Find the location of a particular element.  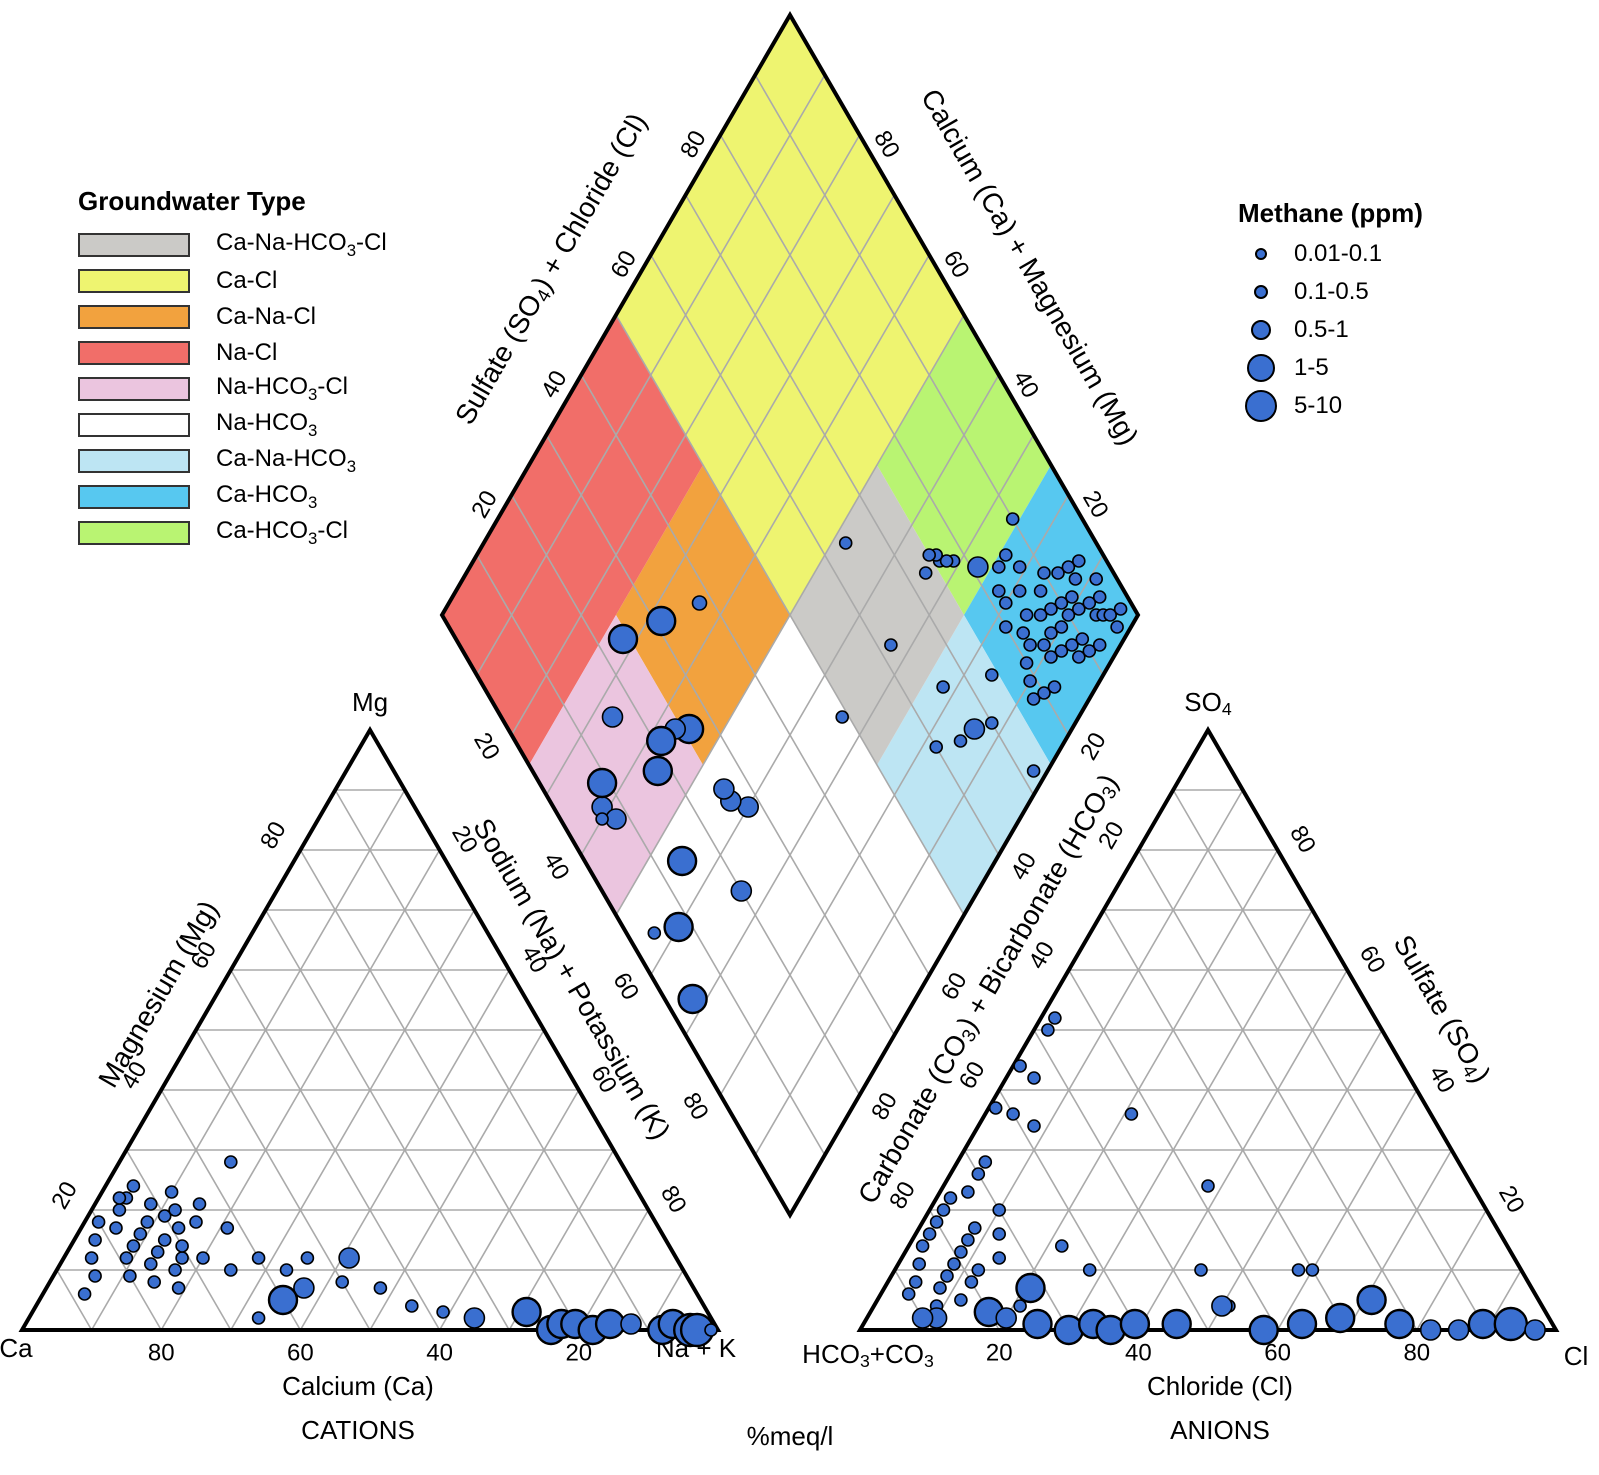

tick-label: 20 is located at coordinates (486, 746).